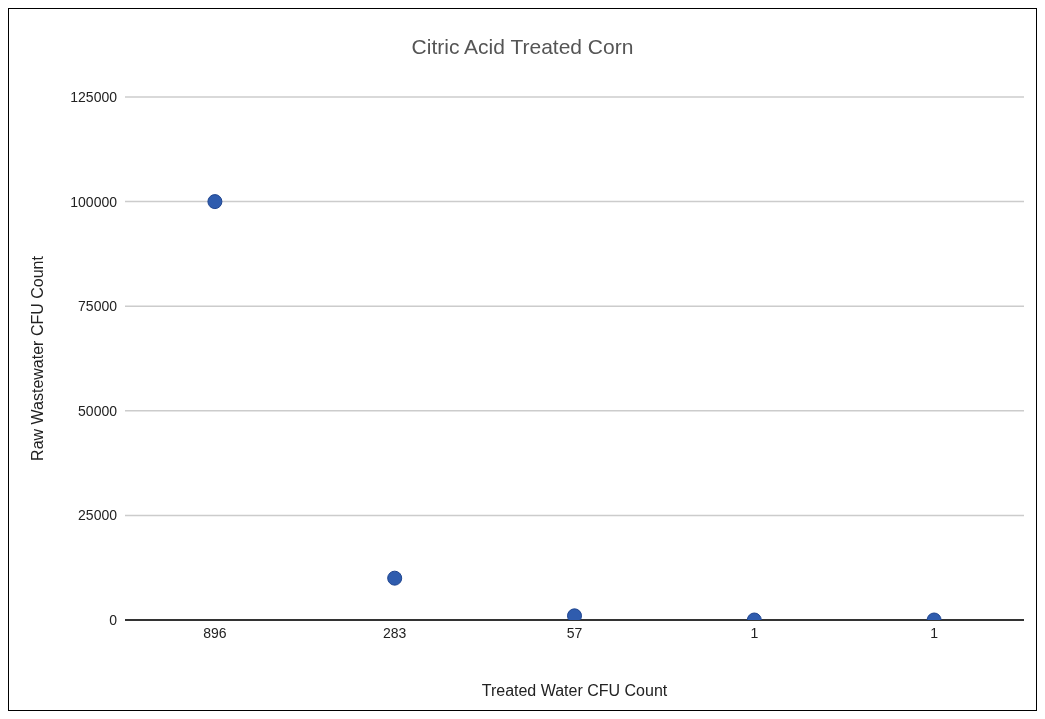  I want to click on y-tick-label: 125000, so click(94, 96).